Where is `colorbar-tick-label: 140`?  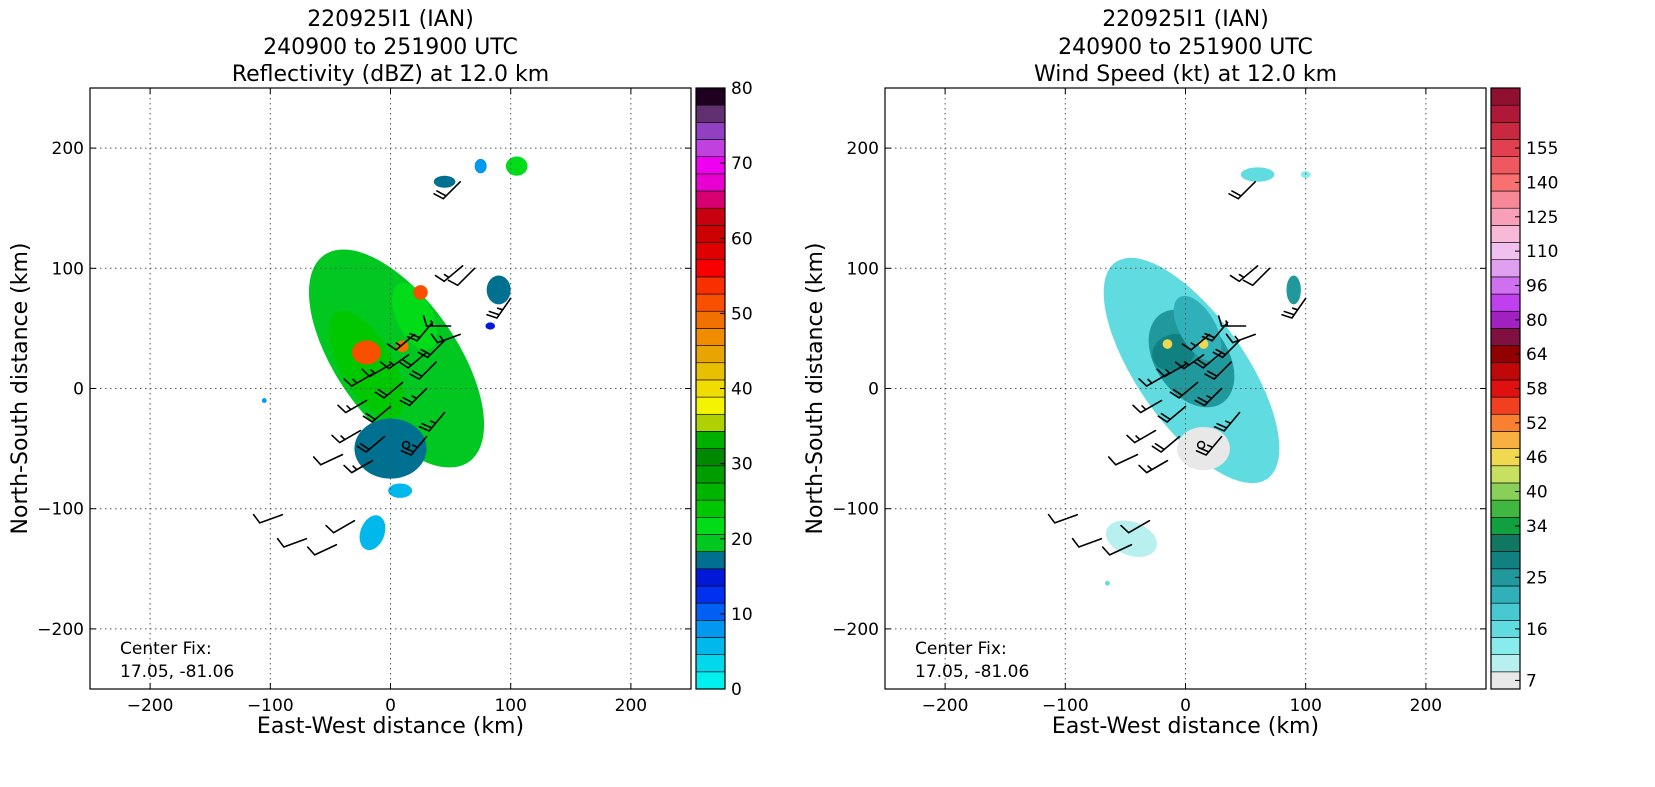 colorbar-tick-label: 140 is located at coordinates (1542, 183).